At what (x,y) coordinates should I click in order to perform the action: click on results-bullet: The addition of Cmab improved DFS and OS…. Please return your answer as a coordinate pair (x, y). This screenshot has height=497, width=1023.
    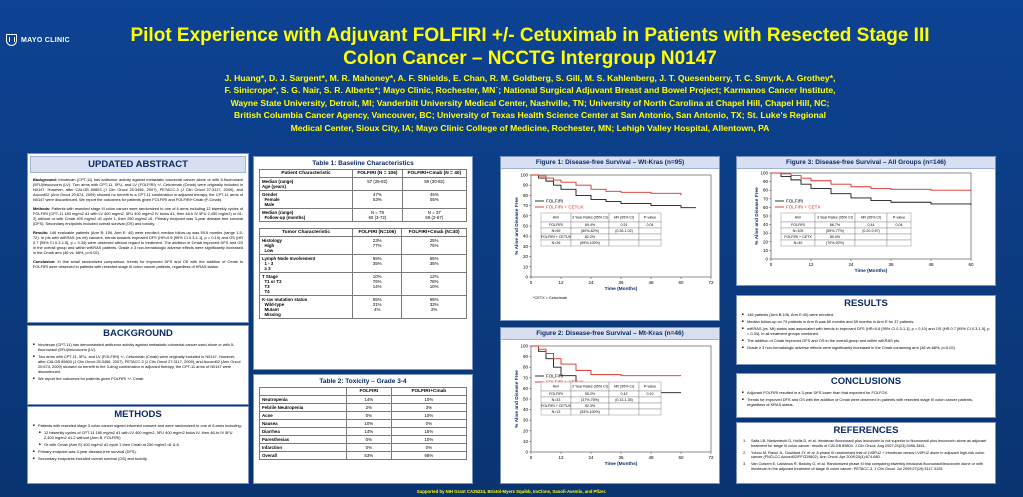
    Looking at the image, I should click on (866, 340).